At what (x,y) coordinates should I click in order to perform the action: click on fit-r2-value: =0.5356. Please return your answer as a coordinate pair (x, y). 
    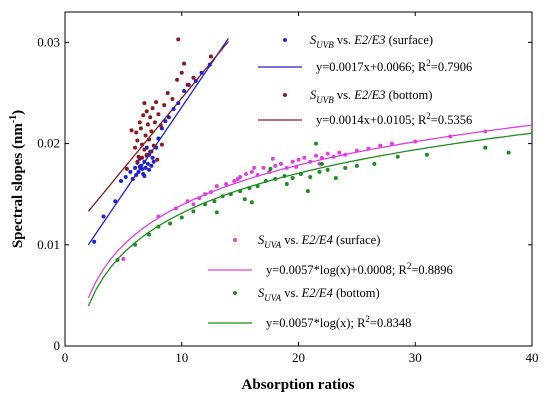
    Looking at the image, I should click on (451, 120).